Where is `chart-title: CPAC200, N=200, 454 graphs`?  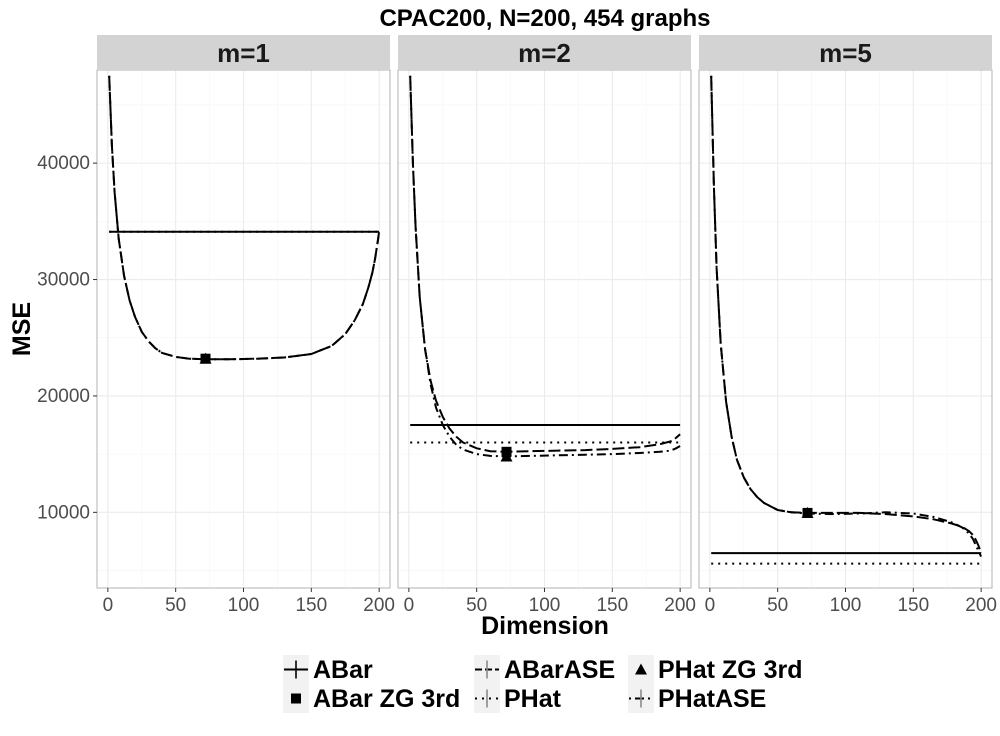
chart-title: CPAC200, N=200, 454 graphs is located at coordinates (544, 18).